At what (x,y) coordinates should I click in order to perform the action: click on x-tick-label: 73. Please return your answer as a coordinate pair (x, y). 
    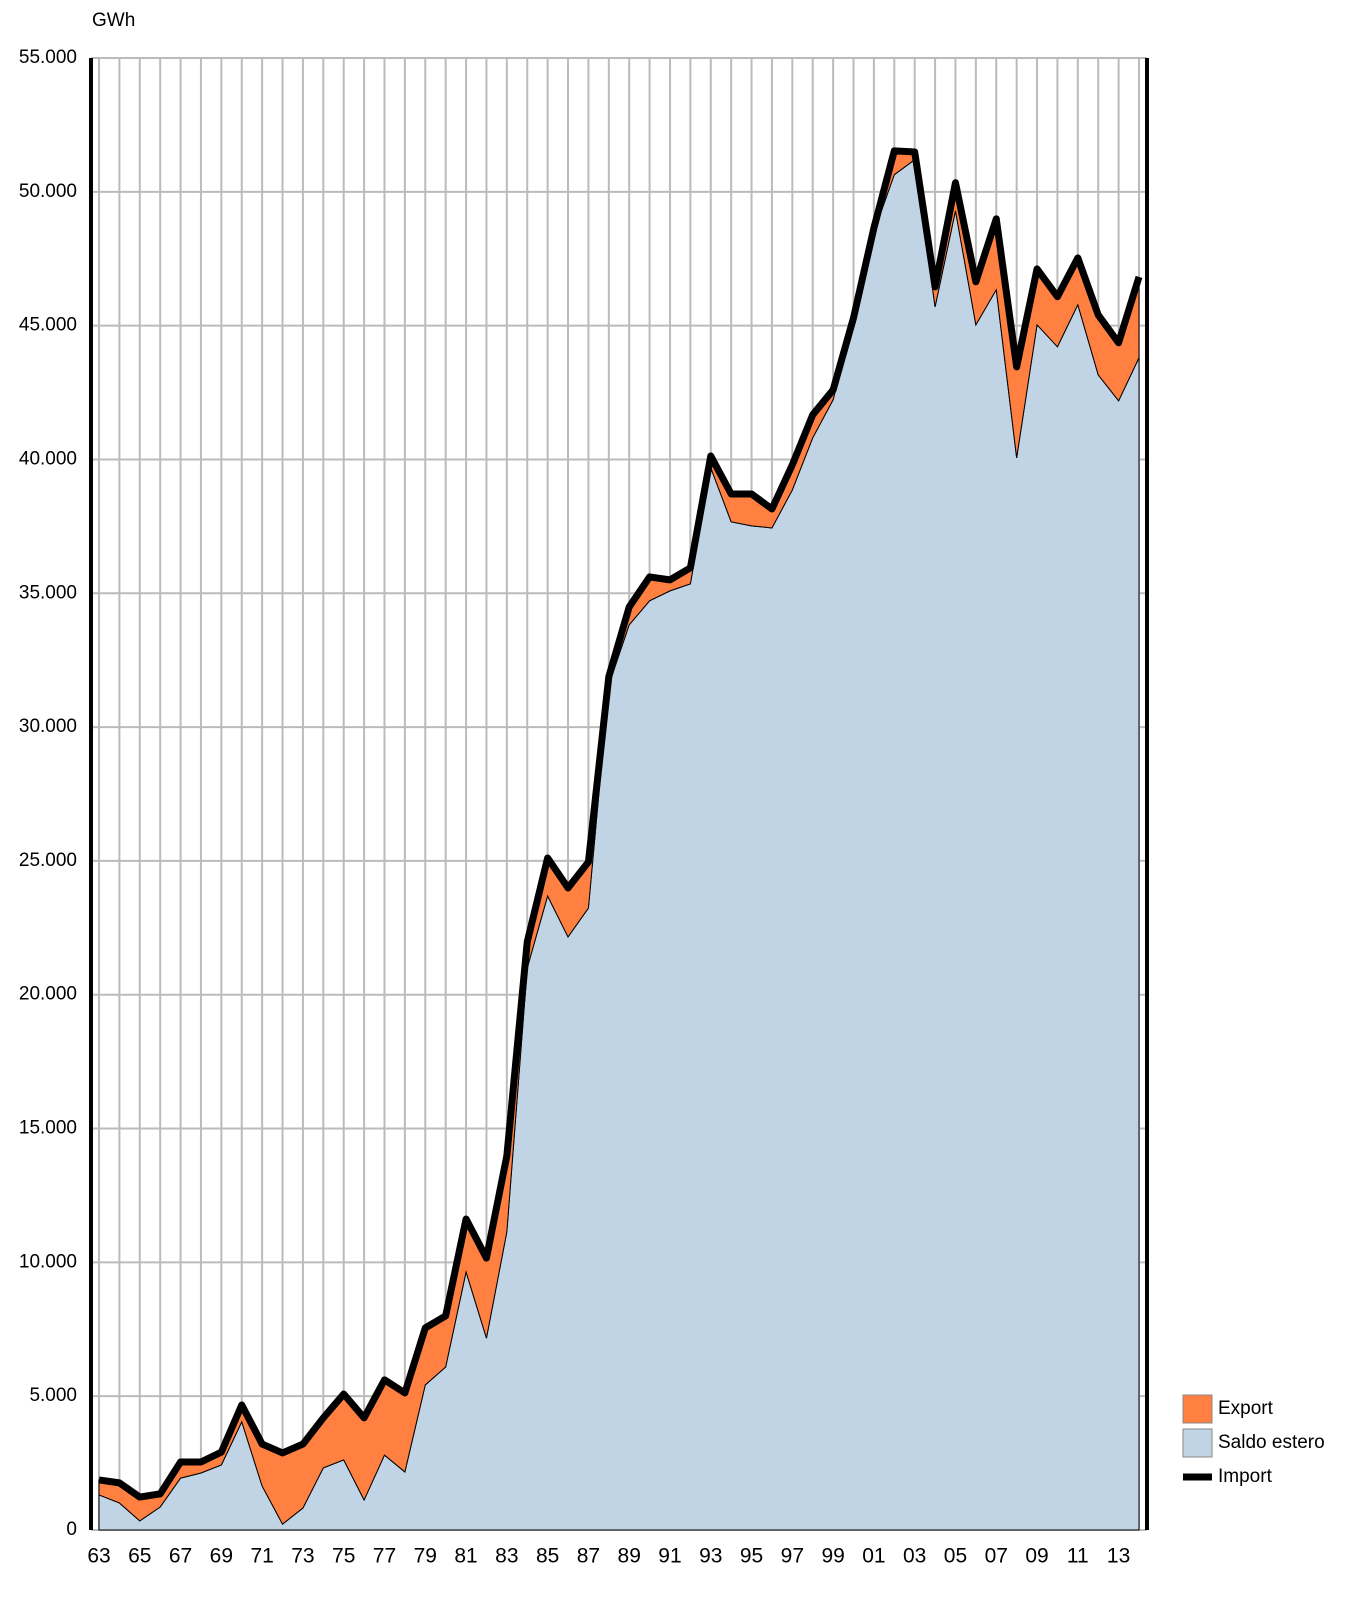
    Looking at the image, I should click on (302, 1556).